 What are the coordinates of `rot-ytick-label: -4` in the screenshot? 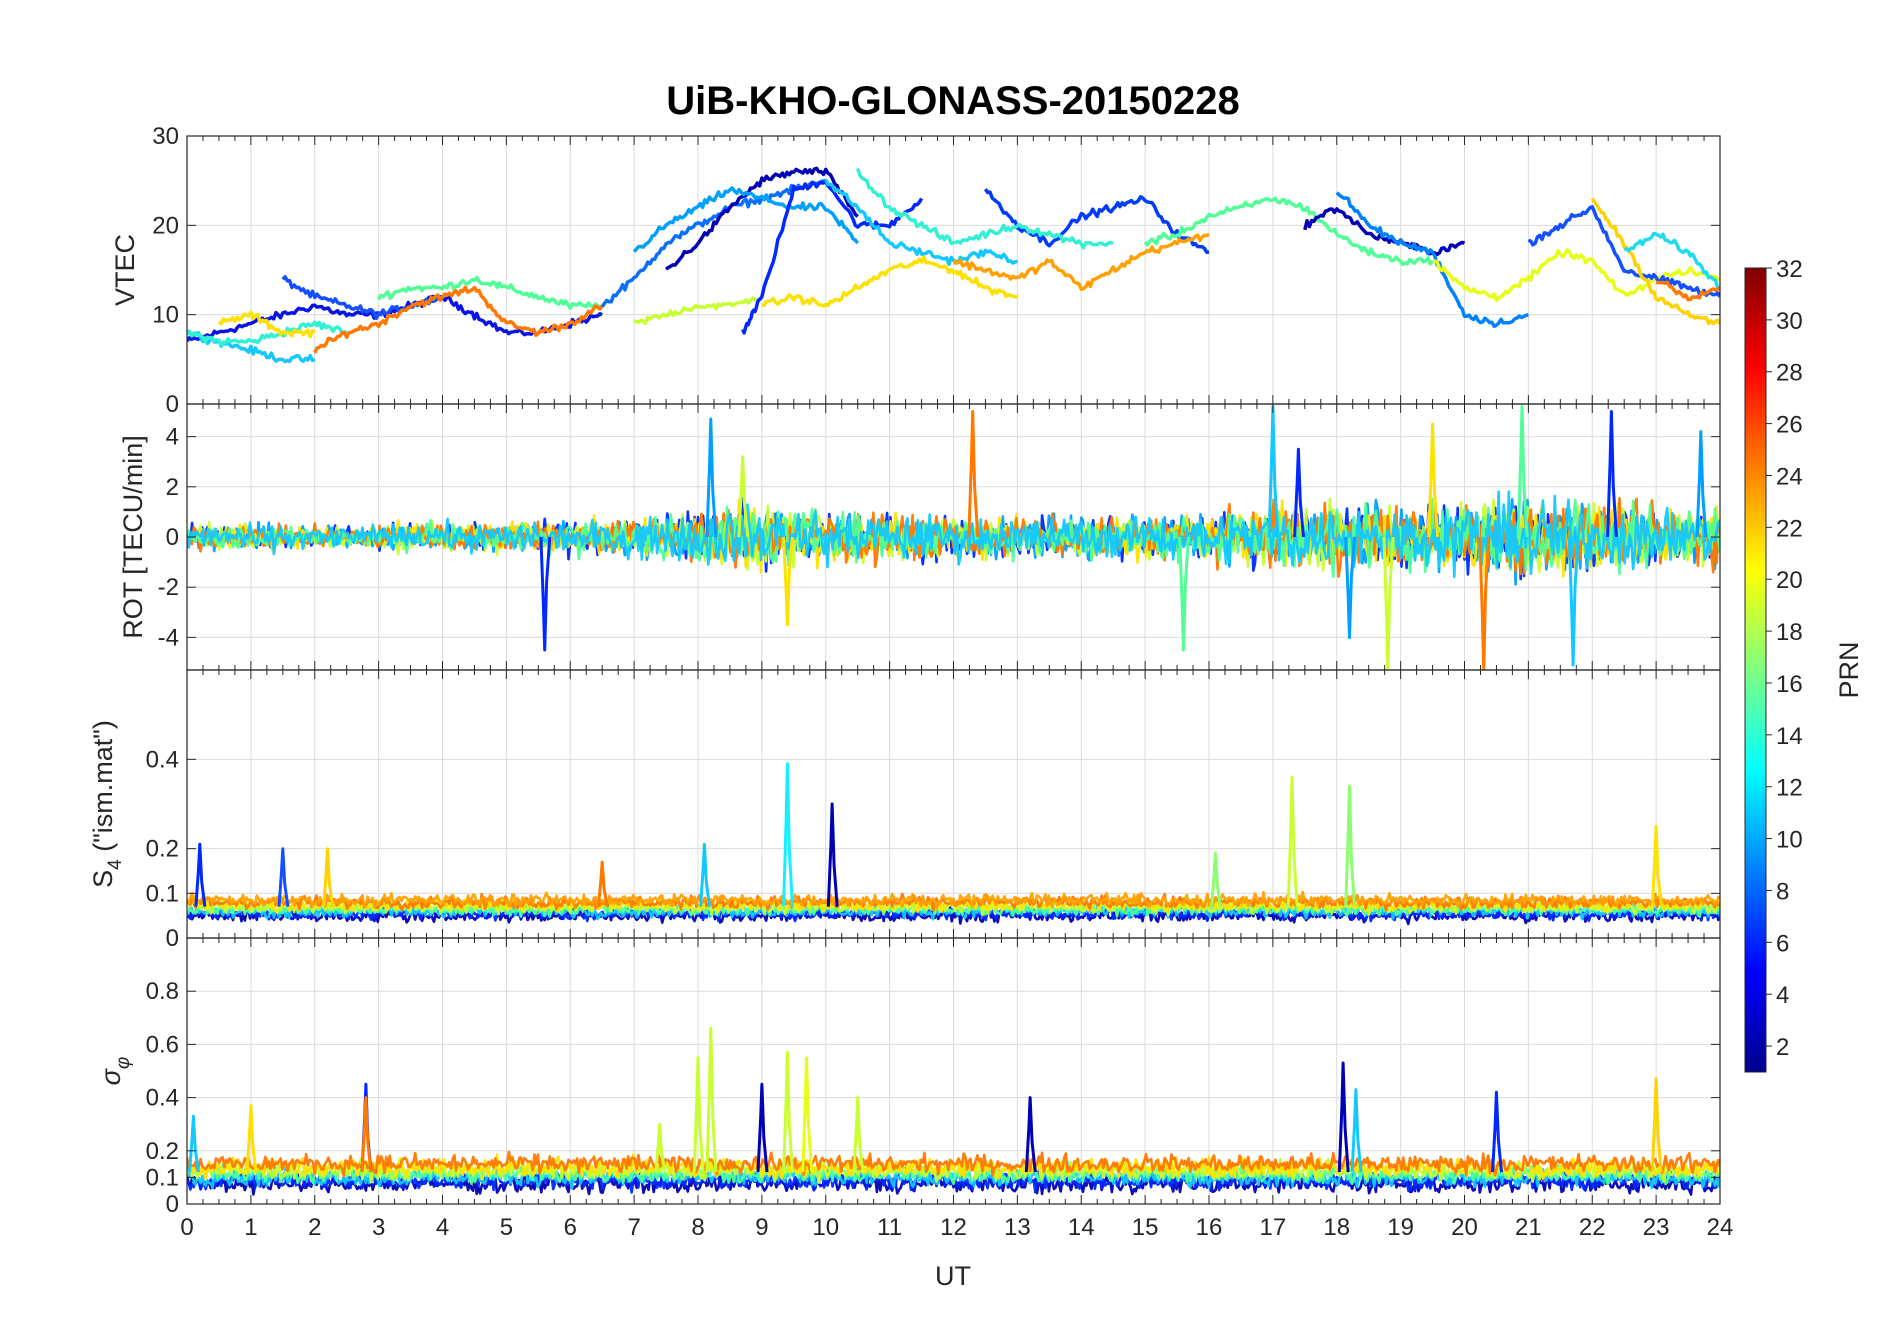 It's located at (168, 637).